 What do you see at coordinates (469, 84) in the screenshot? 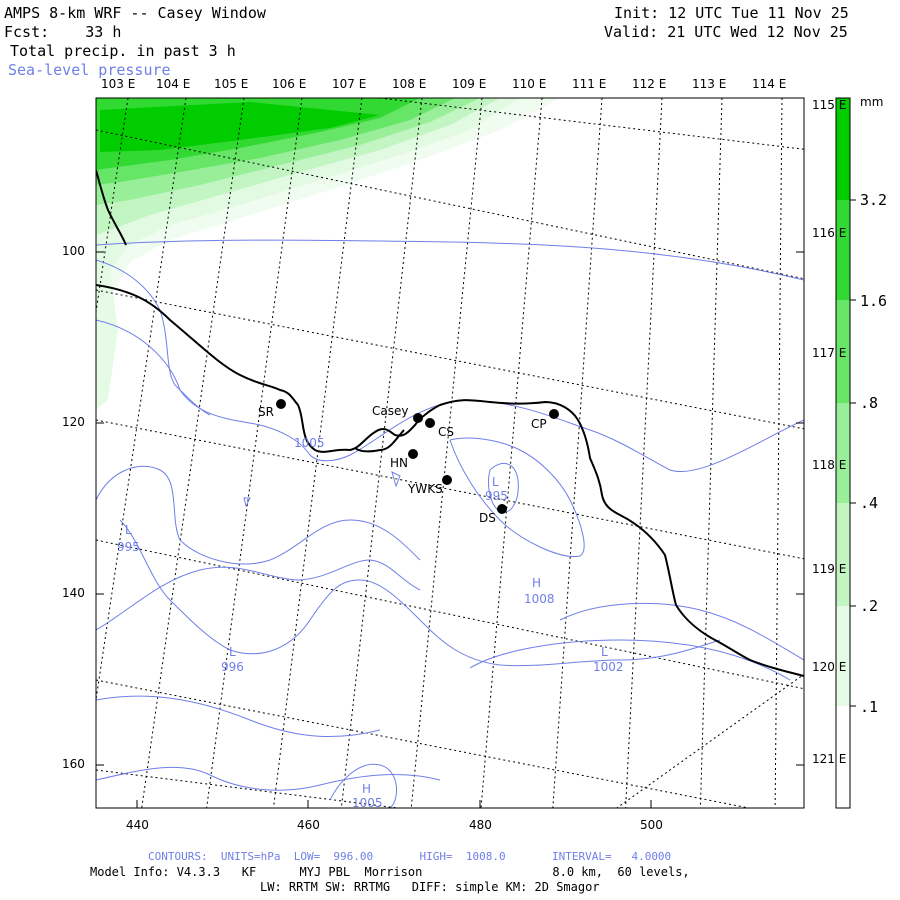
I see `lon-label-top: 109 E` at bounding box center [469, 84].